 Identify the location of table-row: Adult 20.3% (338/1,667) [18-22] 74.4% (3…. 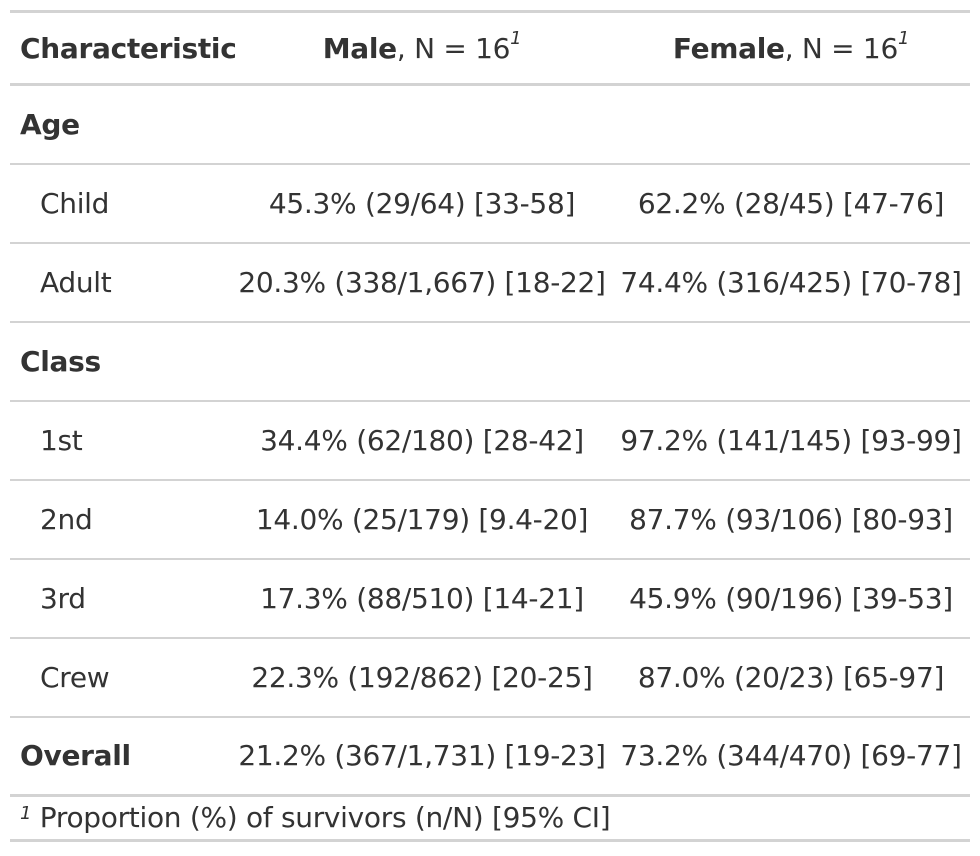
(490, 282).